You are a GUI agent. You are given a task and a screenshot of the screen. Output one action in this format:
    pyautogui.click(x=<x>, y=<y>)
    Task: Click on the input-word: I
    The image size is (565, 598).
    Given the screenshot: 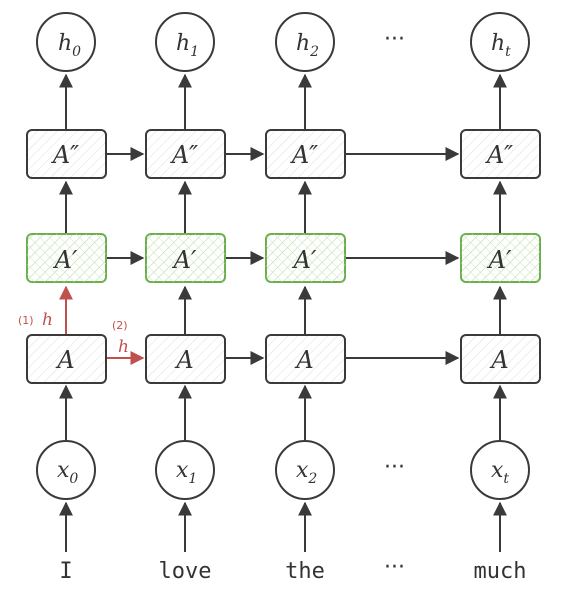 What is the action you would take?
    pyautogui.click(x=65, y=571)
    